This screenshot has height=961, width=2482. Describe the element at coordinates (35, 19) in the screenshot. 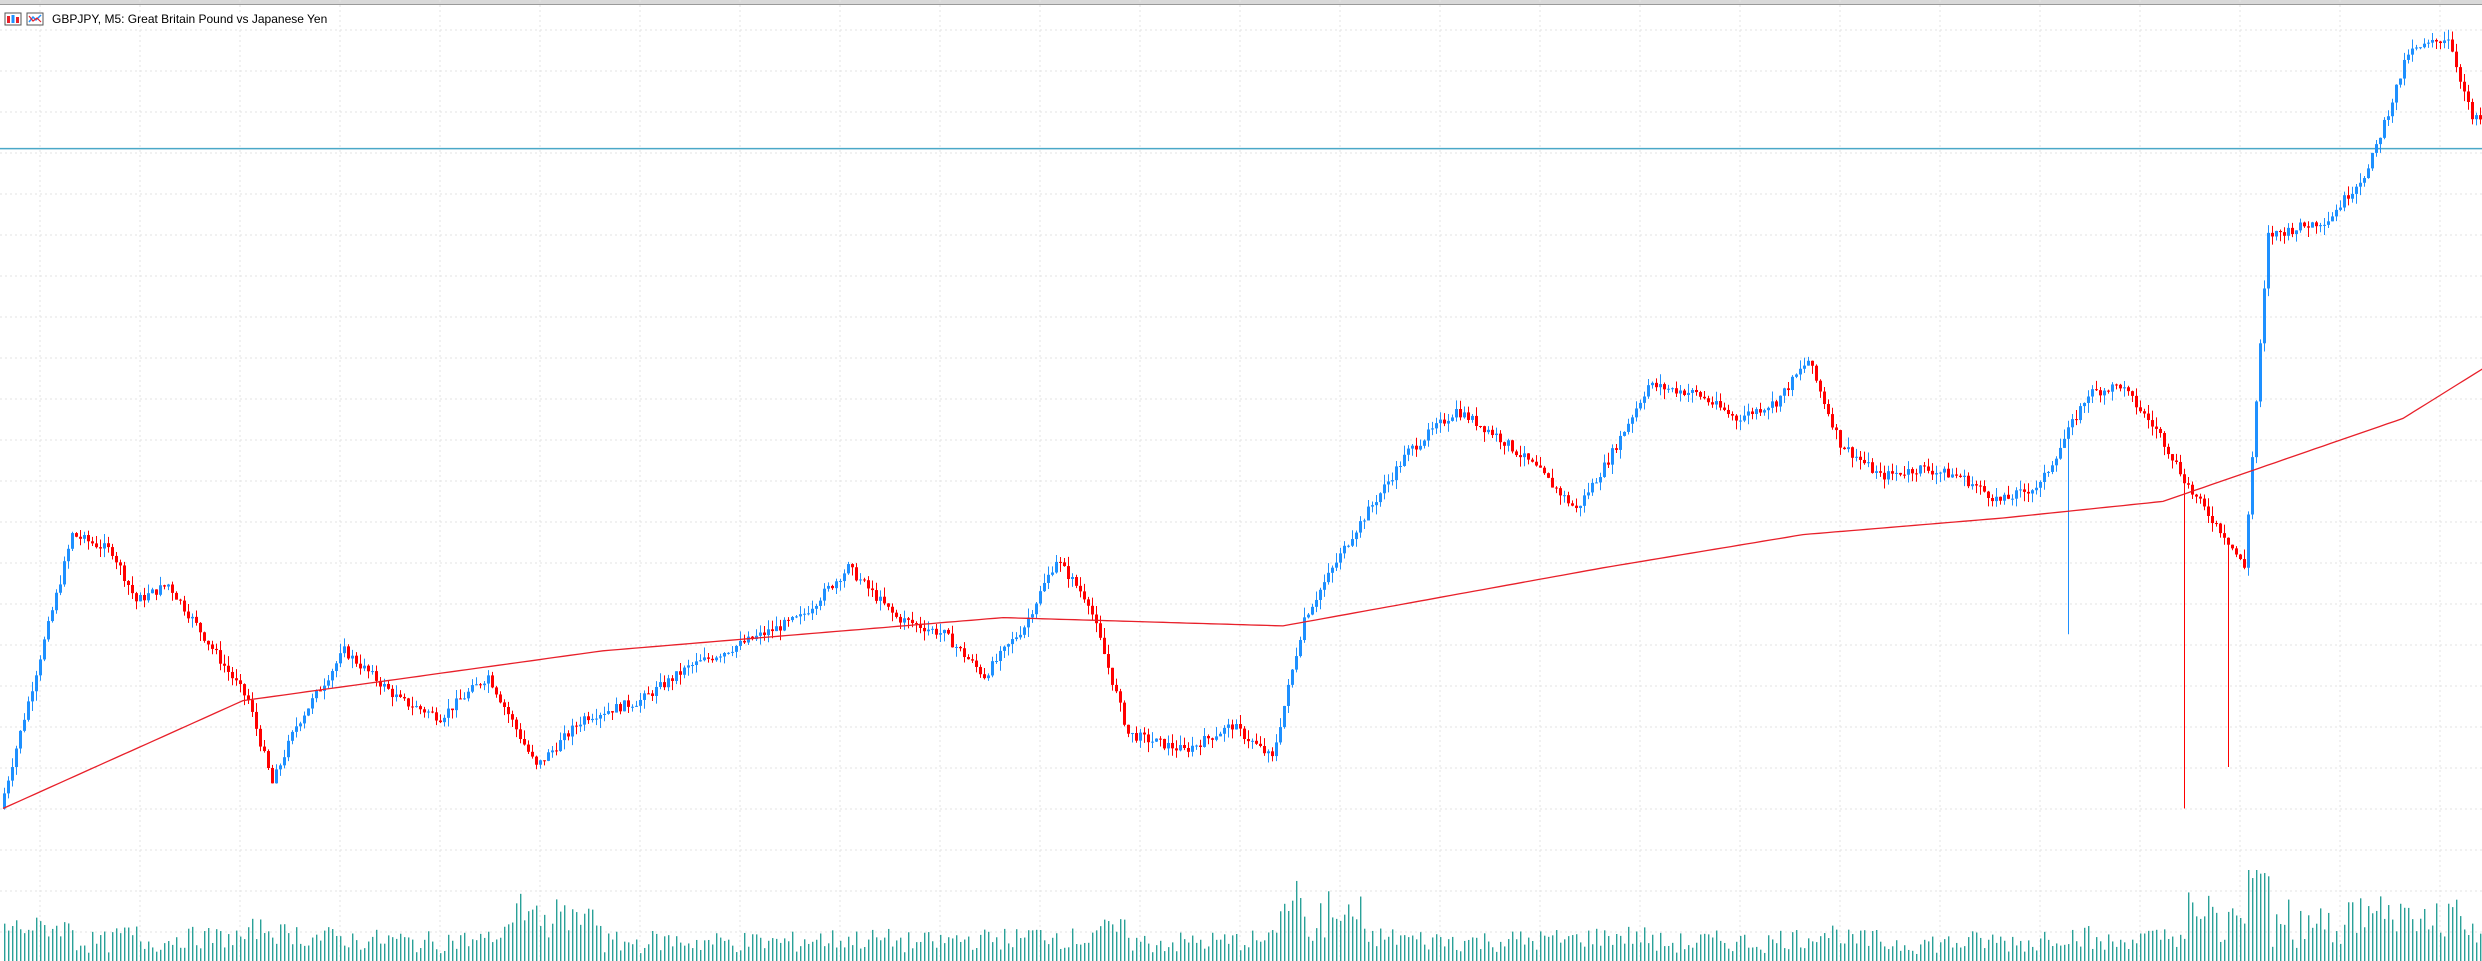

I see `chart-template-icon` at that location.